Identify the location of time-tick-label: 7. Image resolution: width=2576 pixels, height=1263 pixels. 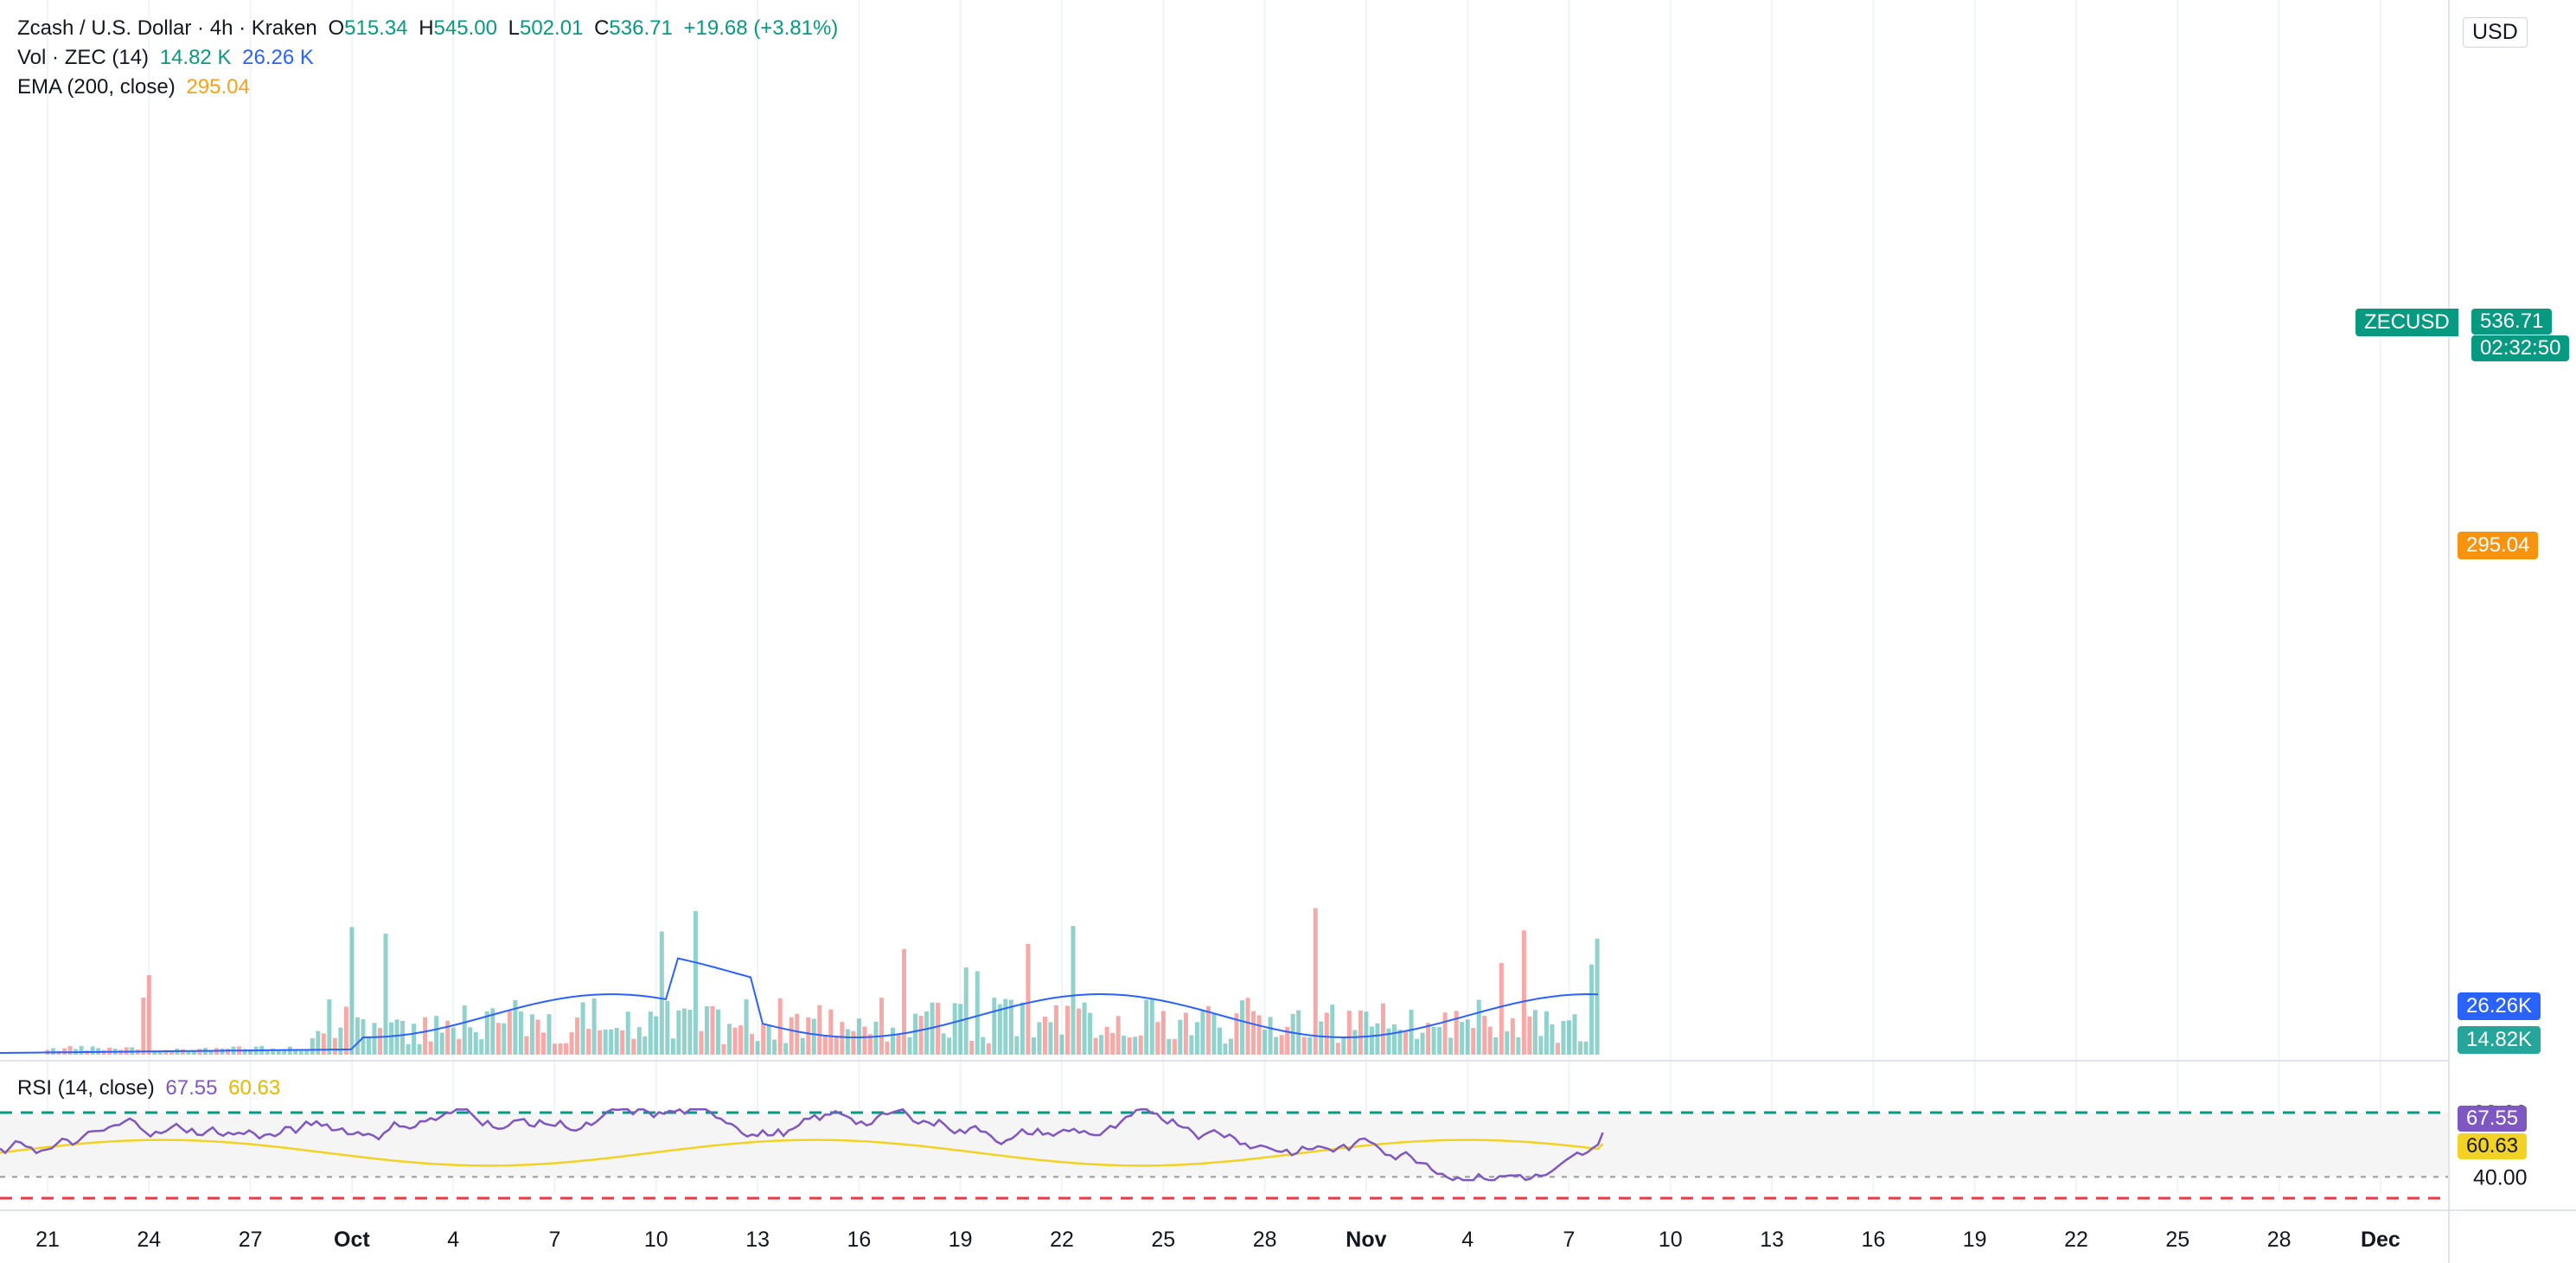
(1569, 1240).